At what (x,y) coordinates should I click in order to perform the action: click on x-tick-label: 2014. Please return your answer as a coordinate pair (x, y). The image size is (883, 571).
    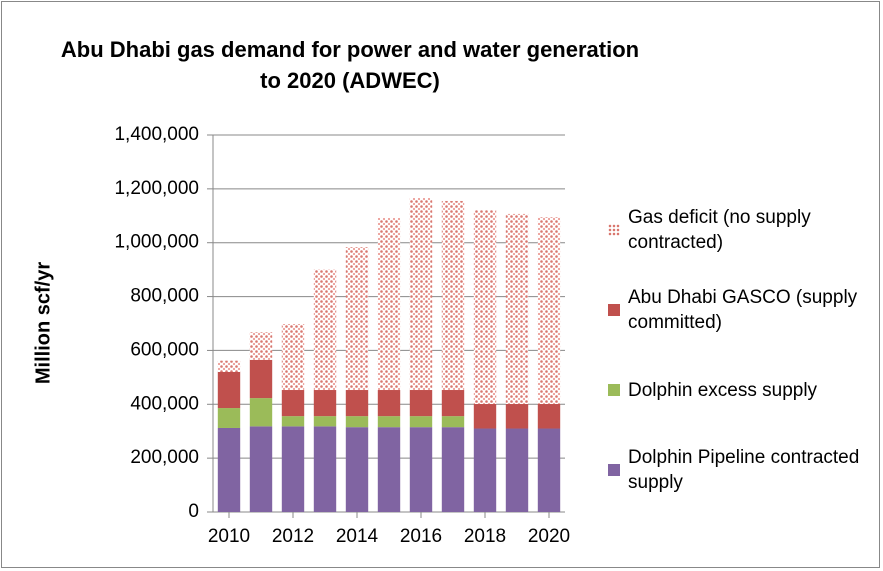
    Looking at the image, I should click on (357, 536).